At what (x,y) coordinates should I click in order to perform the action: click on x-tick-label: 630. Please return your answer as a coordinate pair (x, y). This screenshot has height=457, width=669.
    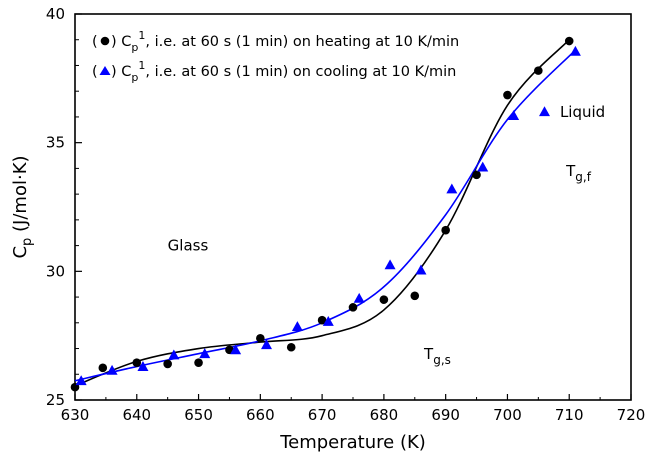
    Looking at the image, I should click on (75, 415).